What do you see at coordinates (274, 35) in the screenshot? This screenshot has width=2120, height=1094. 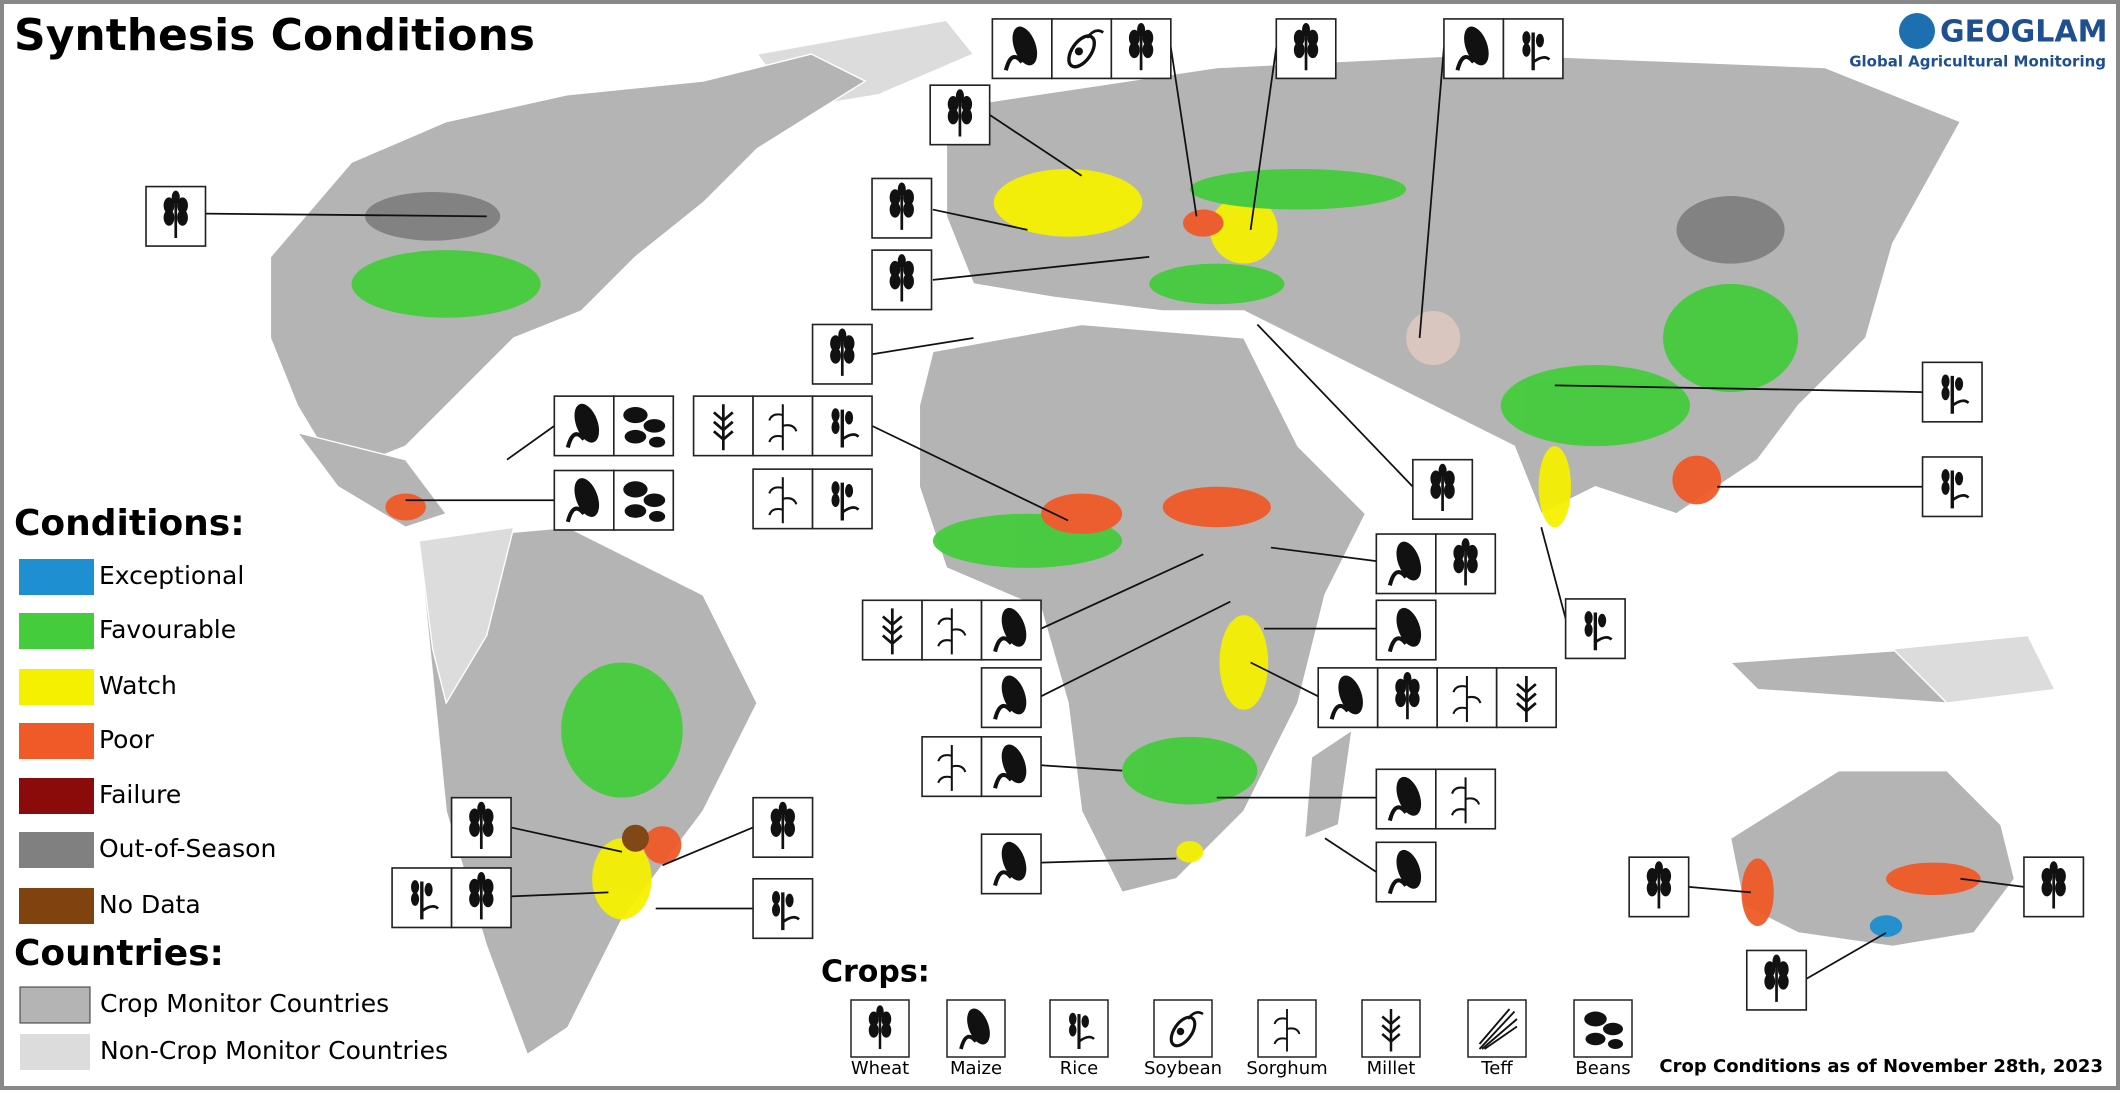 I see `map-title: Synthesis Conditions` at bounding box center [274, 35].